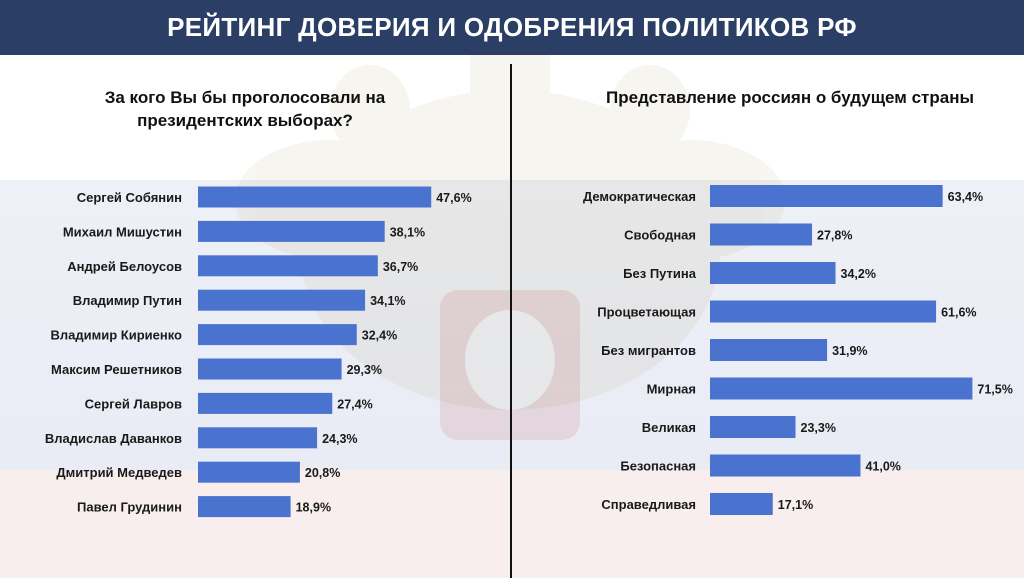 The width and height of the screenshot is (1024, 578). Describe the element at coordinates (660, 235) in the screenshot. I see `category-label: Свободная` at that location.